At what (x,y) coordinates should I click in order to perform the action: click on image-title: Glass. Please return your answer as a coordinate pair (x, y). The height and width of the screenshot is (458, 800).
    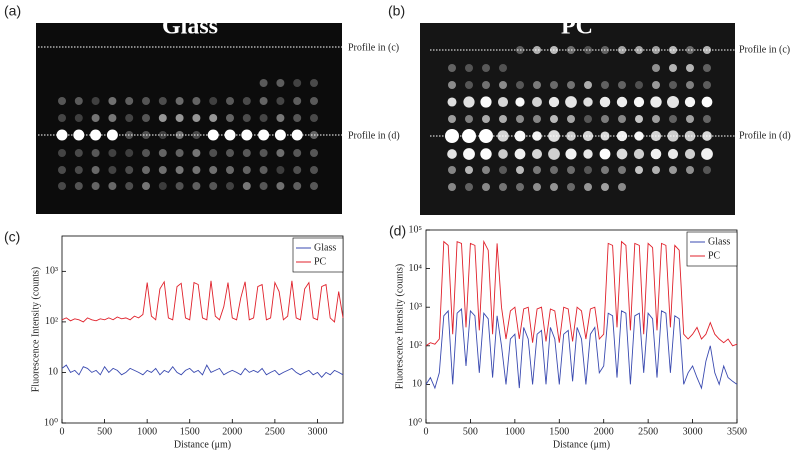
    Looking at the image, I should click on (190, 27).